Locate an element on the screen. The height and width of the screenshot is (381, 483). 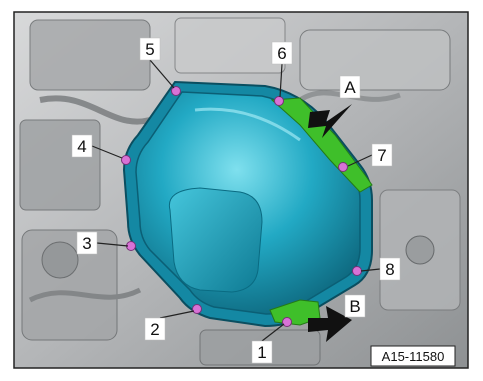
callout-text: A is located at coordinates (350, 87).